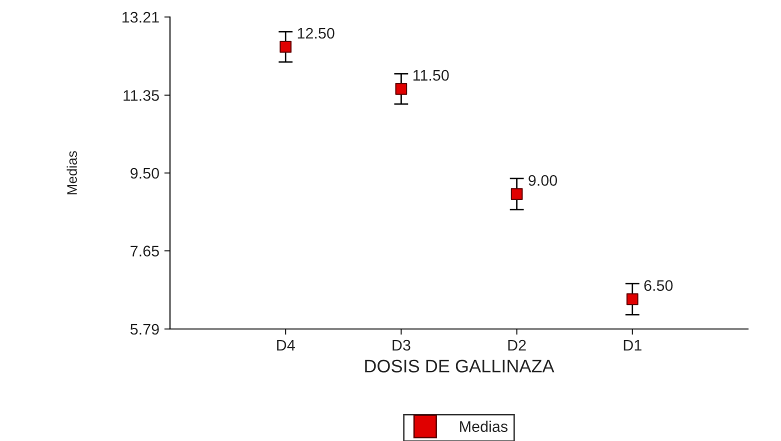  What do you see at coordinates (658, 285) in the screenshot?
I see `data-label: 6.50` at bounding box center [658, 285].